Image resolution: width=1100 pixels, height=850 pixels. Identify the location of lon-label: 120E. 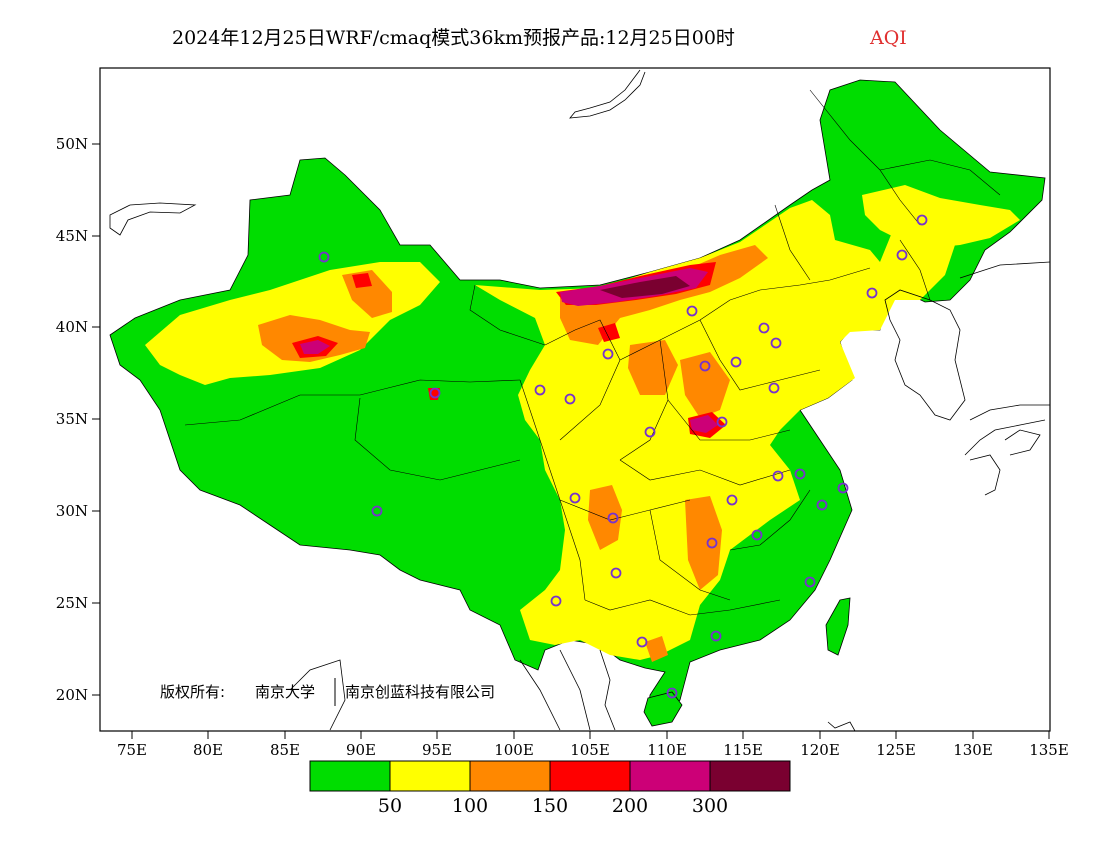
(820, 750).